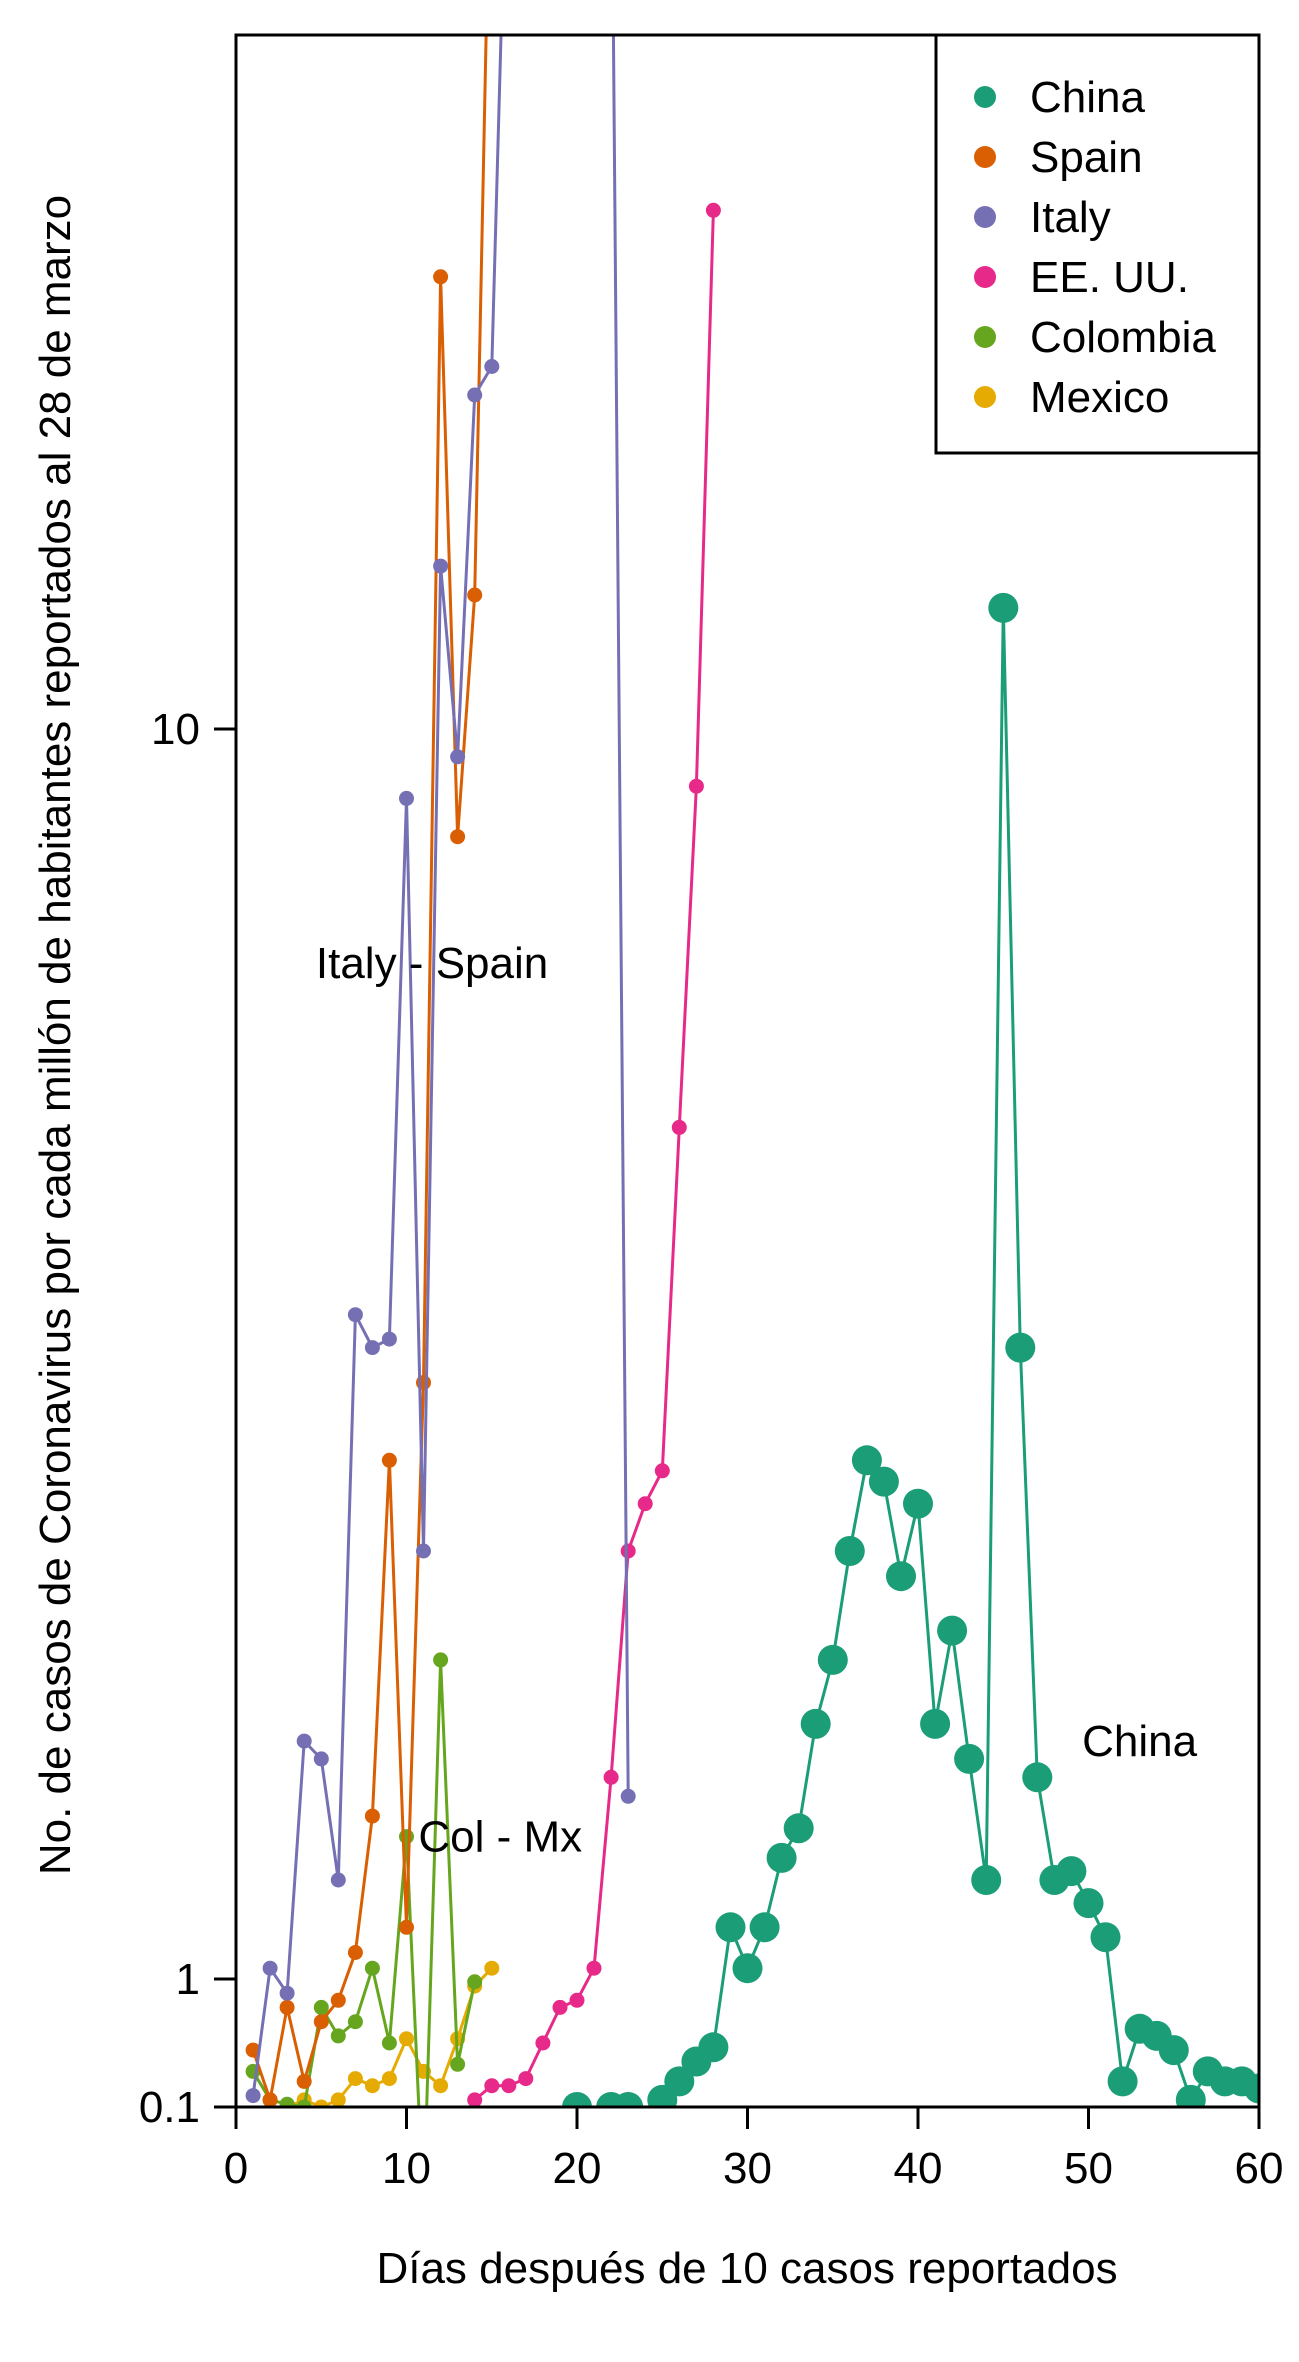  I want to click on x-tick-label: 50, so click(1088, 2168).